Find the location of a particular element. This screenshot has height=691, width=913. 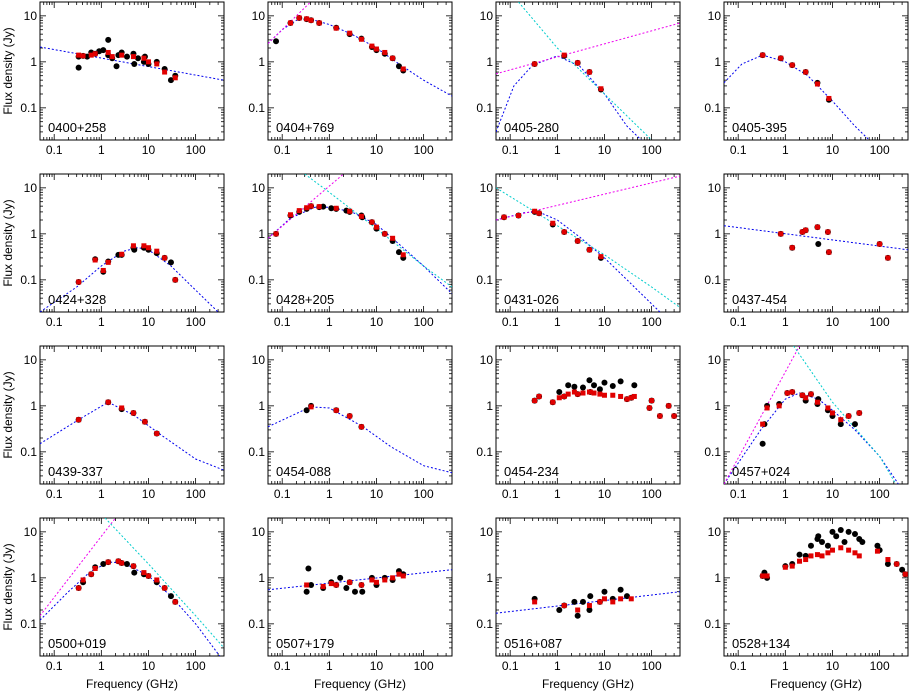

cyan-fit-line is located at coordinates (585, 71).